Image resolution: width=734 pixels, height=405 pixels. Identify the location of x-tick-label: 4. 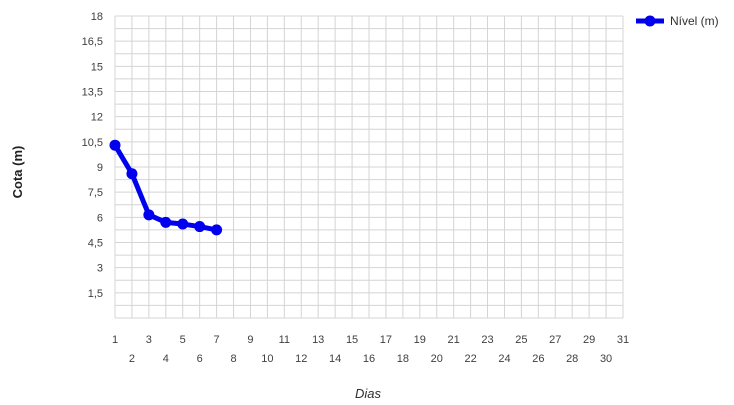
(166, 359).